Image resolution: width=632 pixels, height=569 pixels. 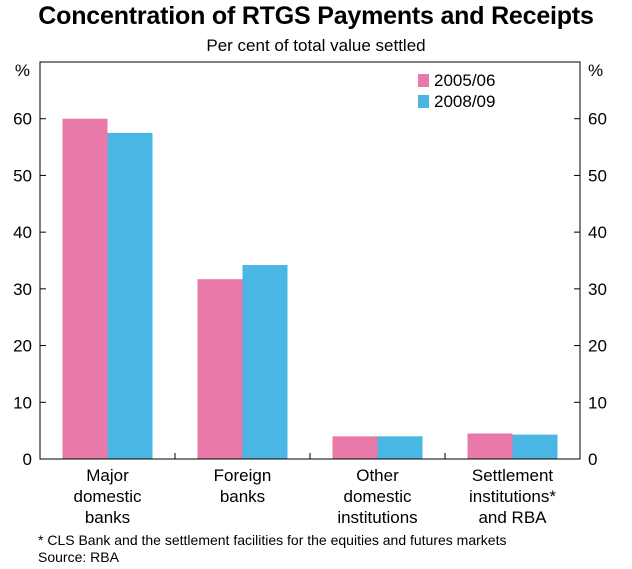 I want to click on x-category-label-line: institutions*, so click(x=512, y=496).